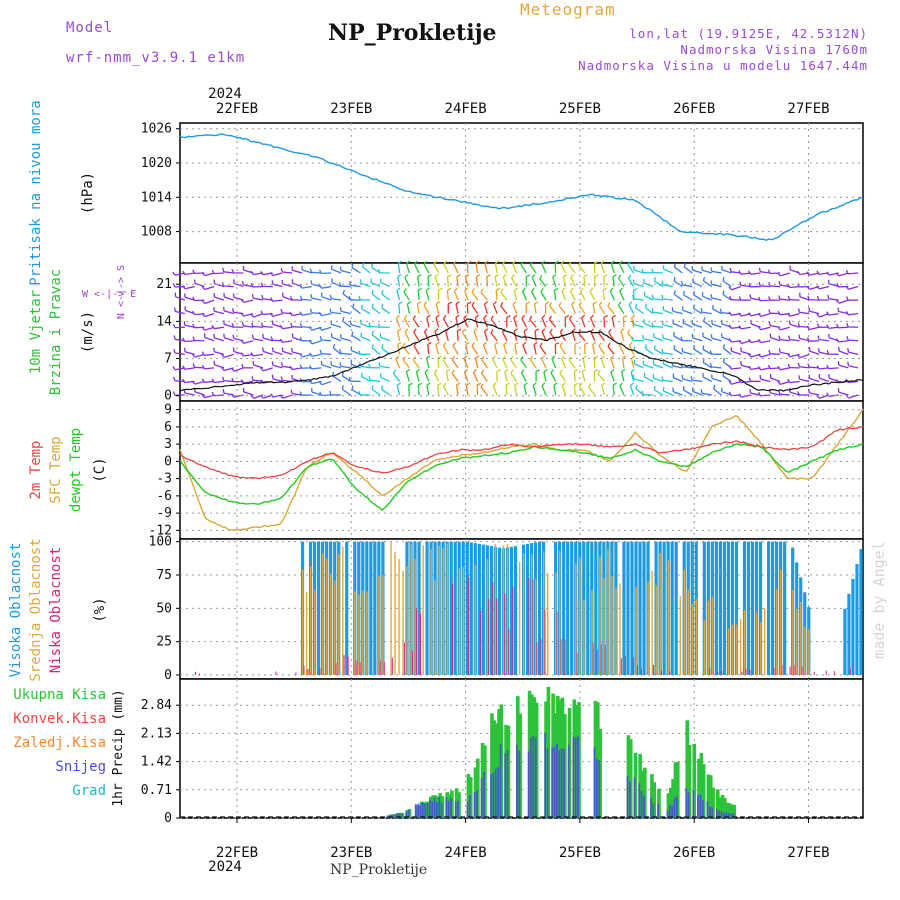  I want to click on wind-y-tick-label: 21, so click(164, 284).